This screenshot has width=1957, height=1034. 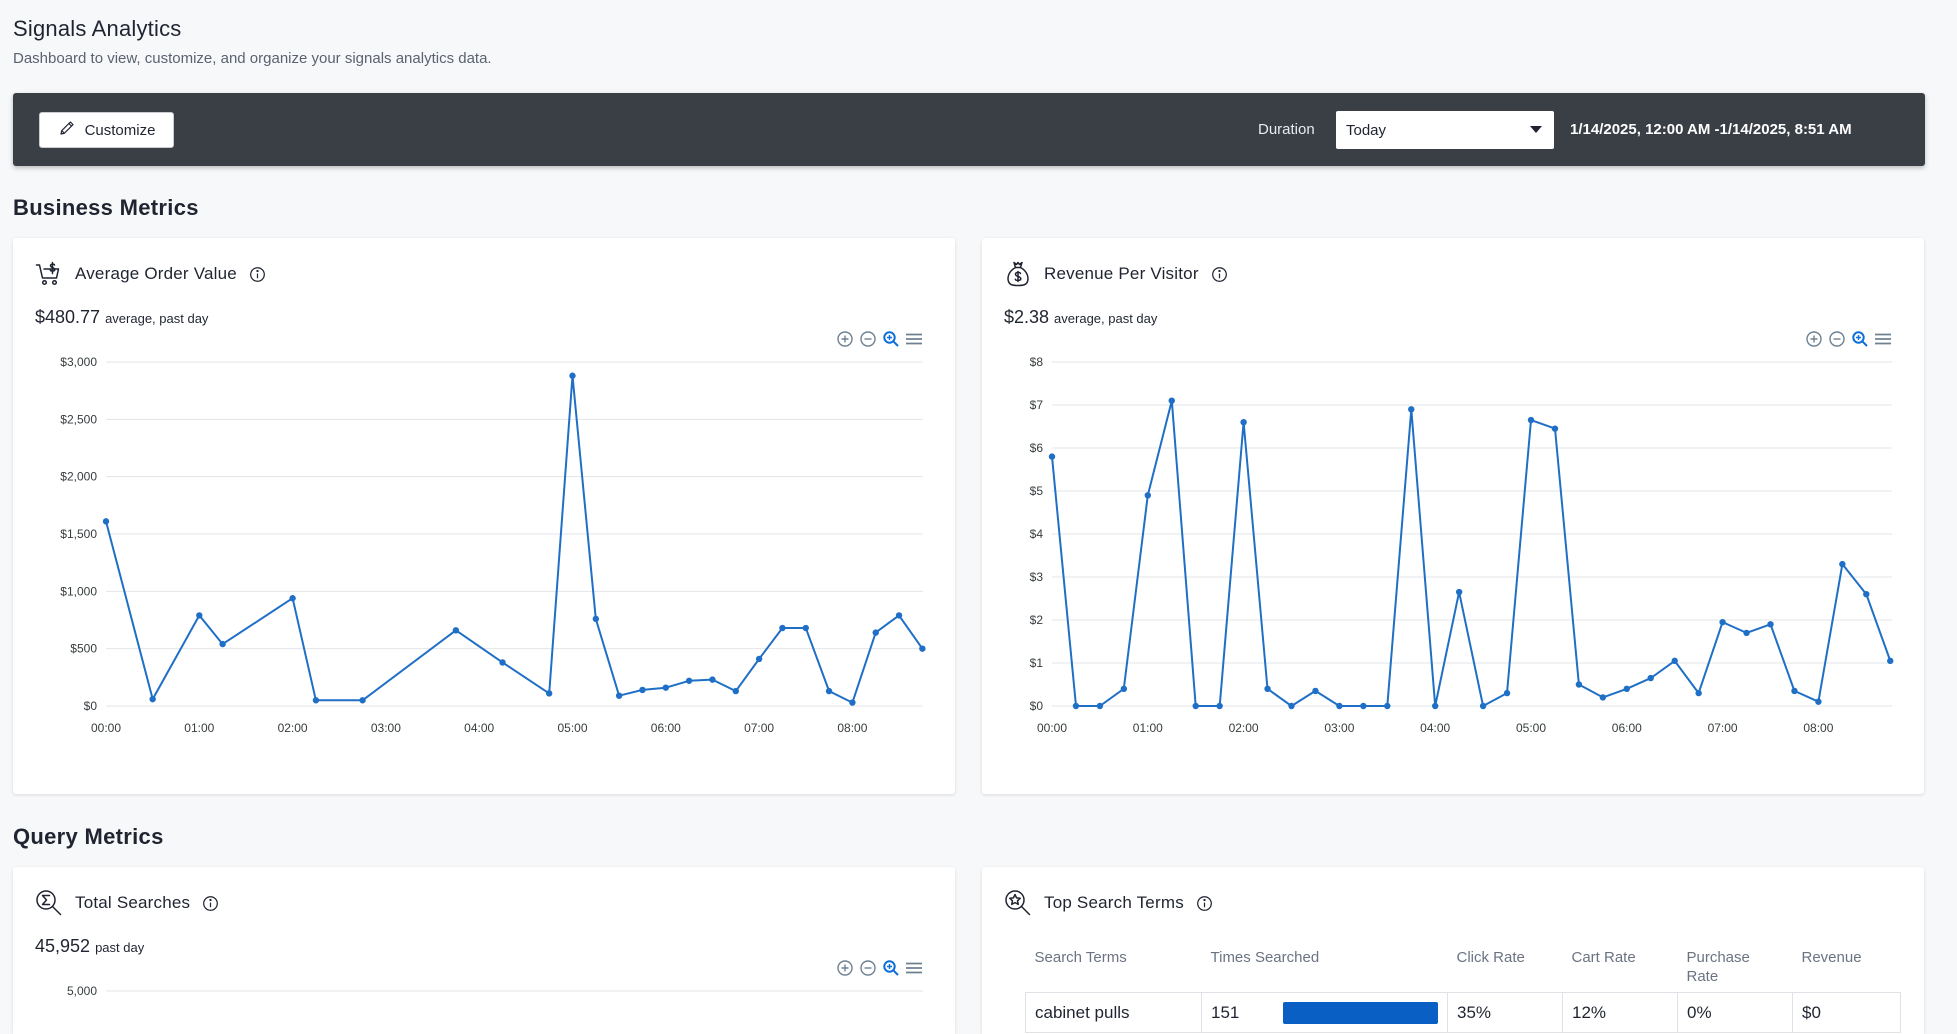 What do you see at coordinates (1265, 957) in the screenshot?
I see `column-header: Times Searched` at bounding box center [1265, 957].